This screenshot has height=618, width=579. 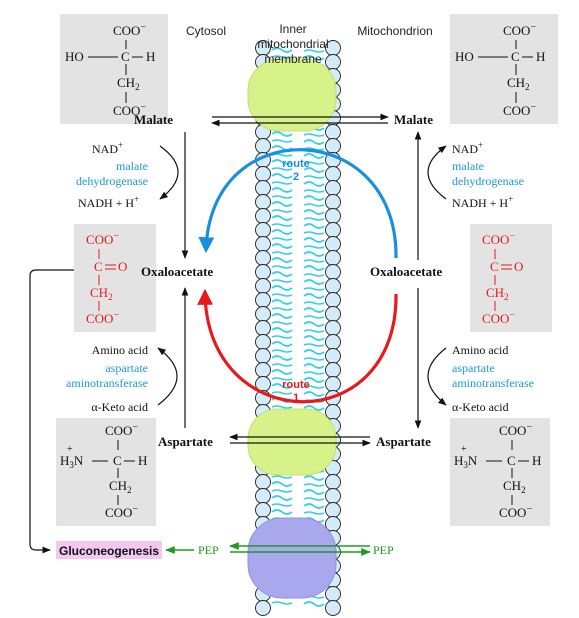 I want to click on membrane-label-line3: membrane, so click(x=293, y=59).